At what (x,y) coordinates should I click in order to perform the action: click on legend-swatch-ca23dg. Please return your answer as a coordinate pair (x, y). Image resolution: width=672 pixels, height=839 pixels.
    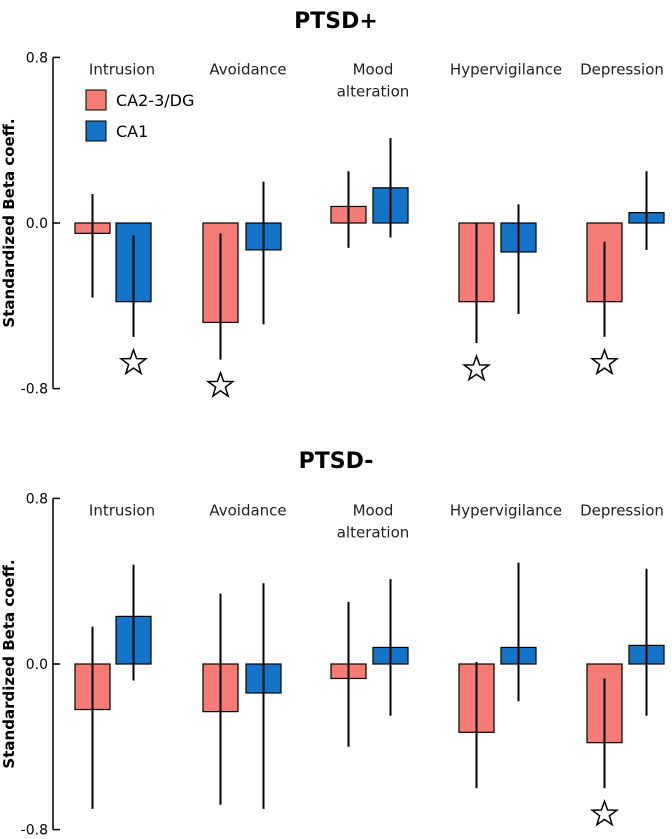
    Looking at the image, I should click on (96, 100).